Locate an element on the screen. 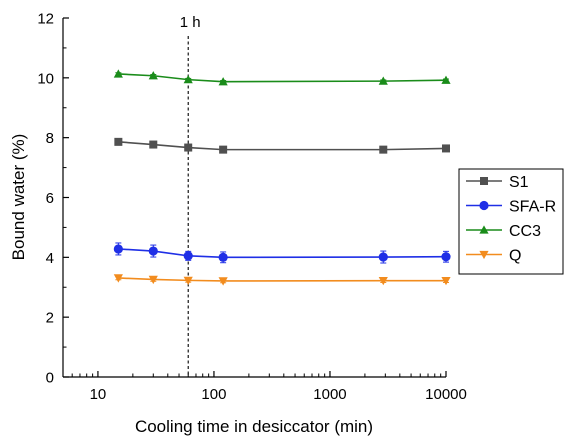 The width and height of the screenshot is (568, 438). series-q is located at coordinates (282, 280).